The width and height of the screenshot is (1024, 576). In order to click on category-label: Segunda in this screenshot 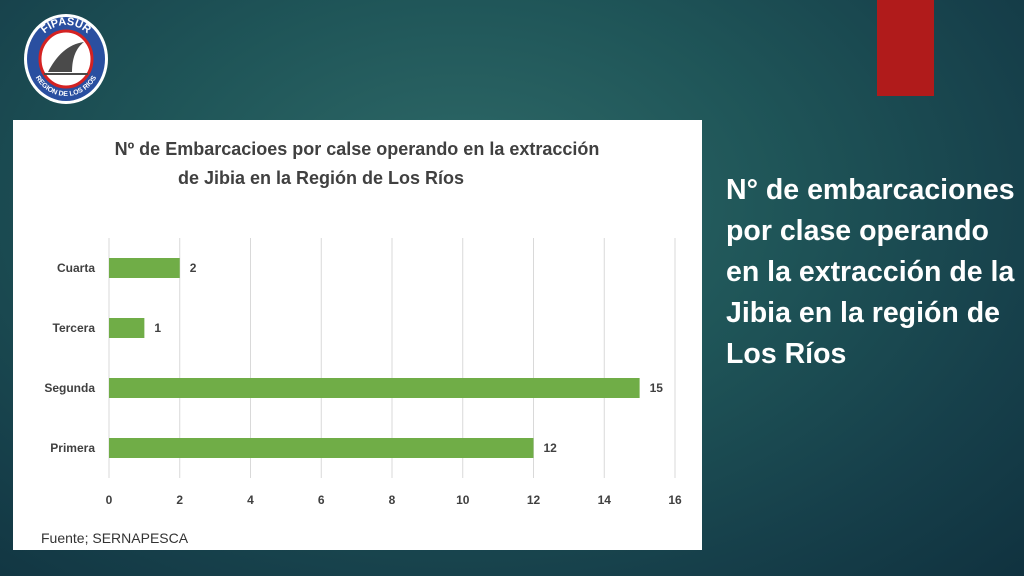, I will do `click(69, 388)`.